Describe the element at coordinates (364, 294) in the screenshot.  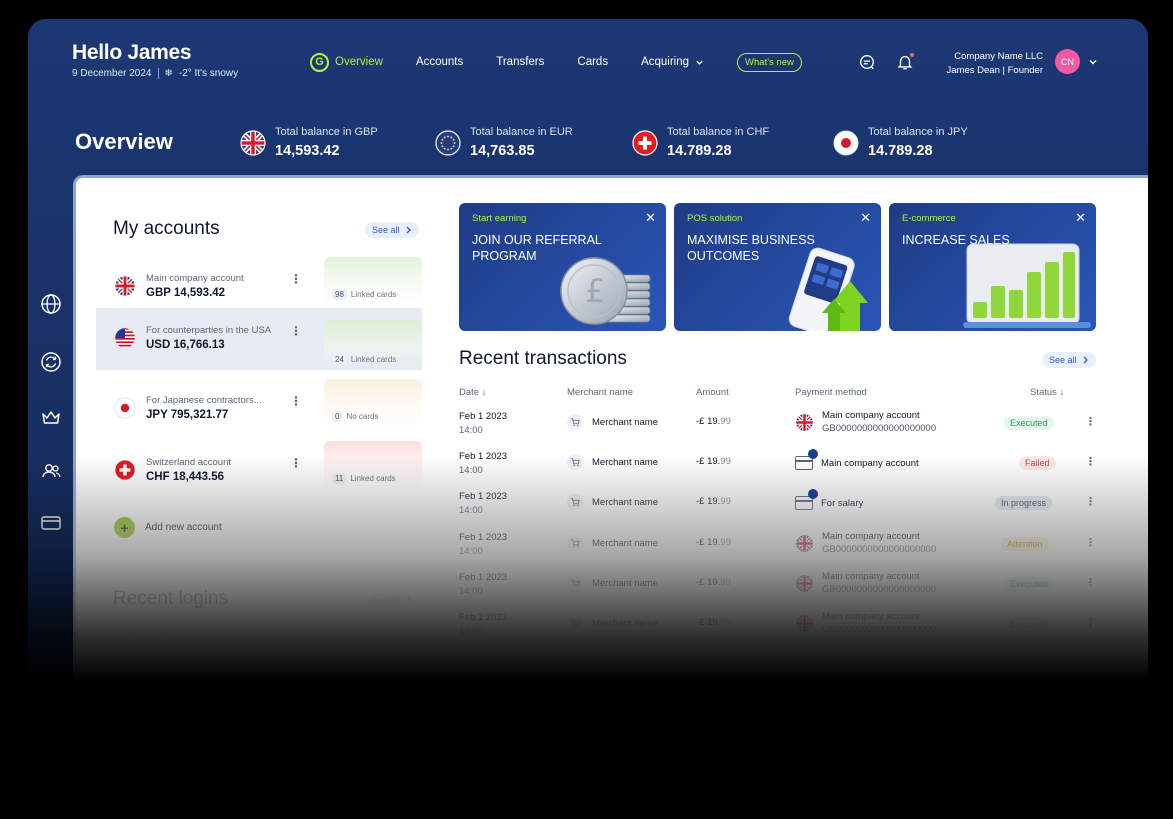
I see `linked-cards: 98 Linked cards` at that location.